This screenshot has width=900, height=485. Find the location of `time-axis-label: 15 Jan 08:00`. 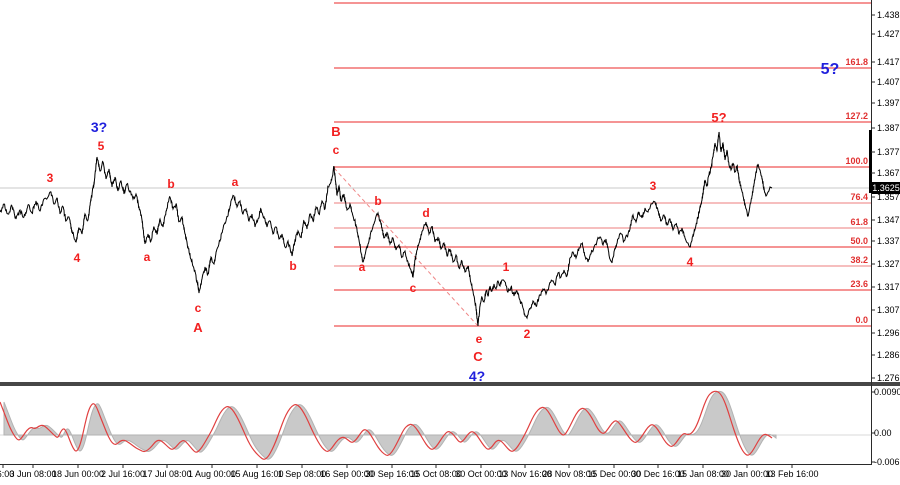

time-axis-label: 15 Jan 08:00 is located at coordinates (703, 474).